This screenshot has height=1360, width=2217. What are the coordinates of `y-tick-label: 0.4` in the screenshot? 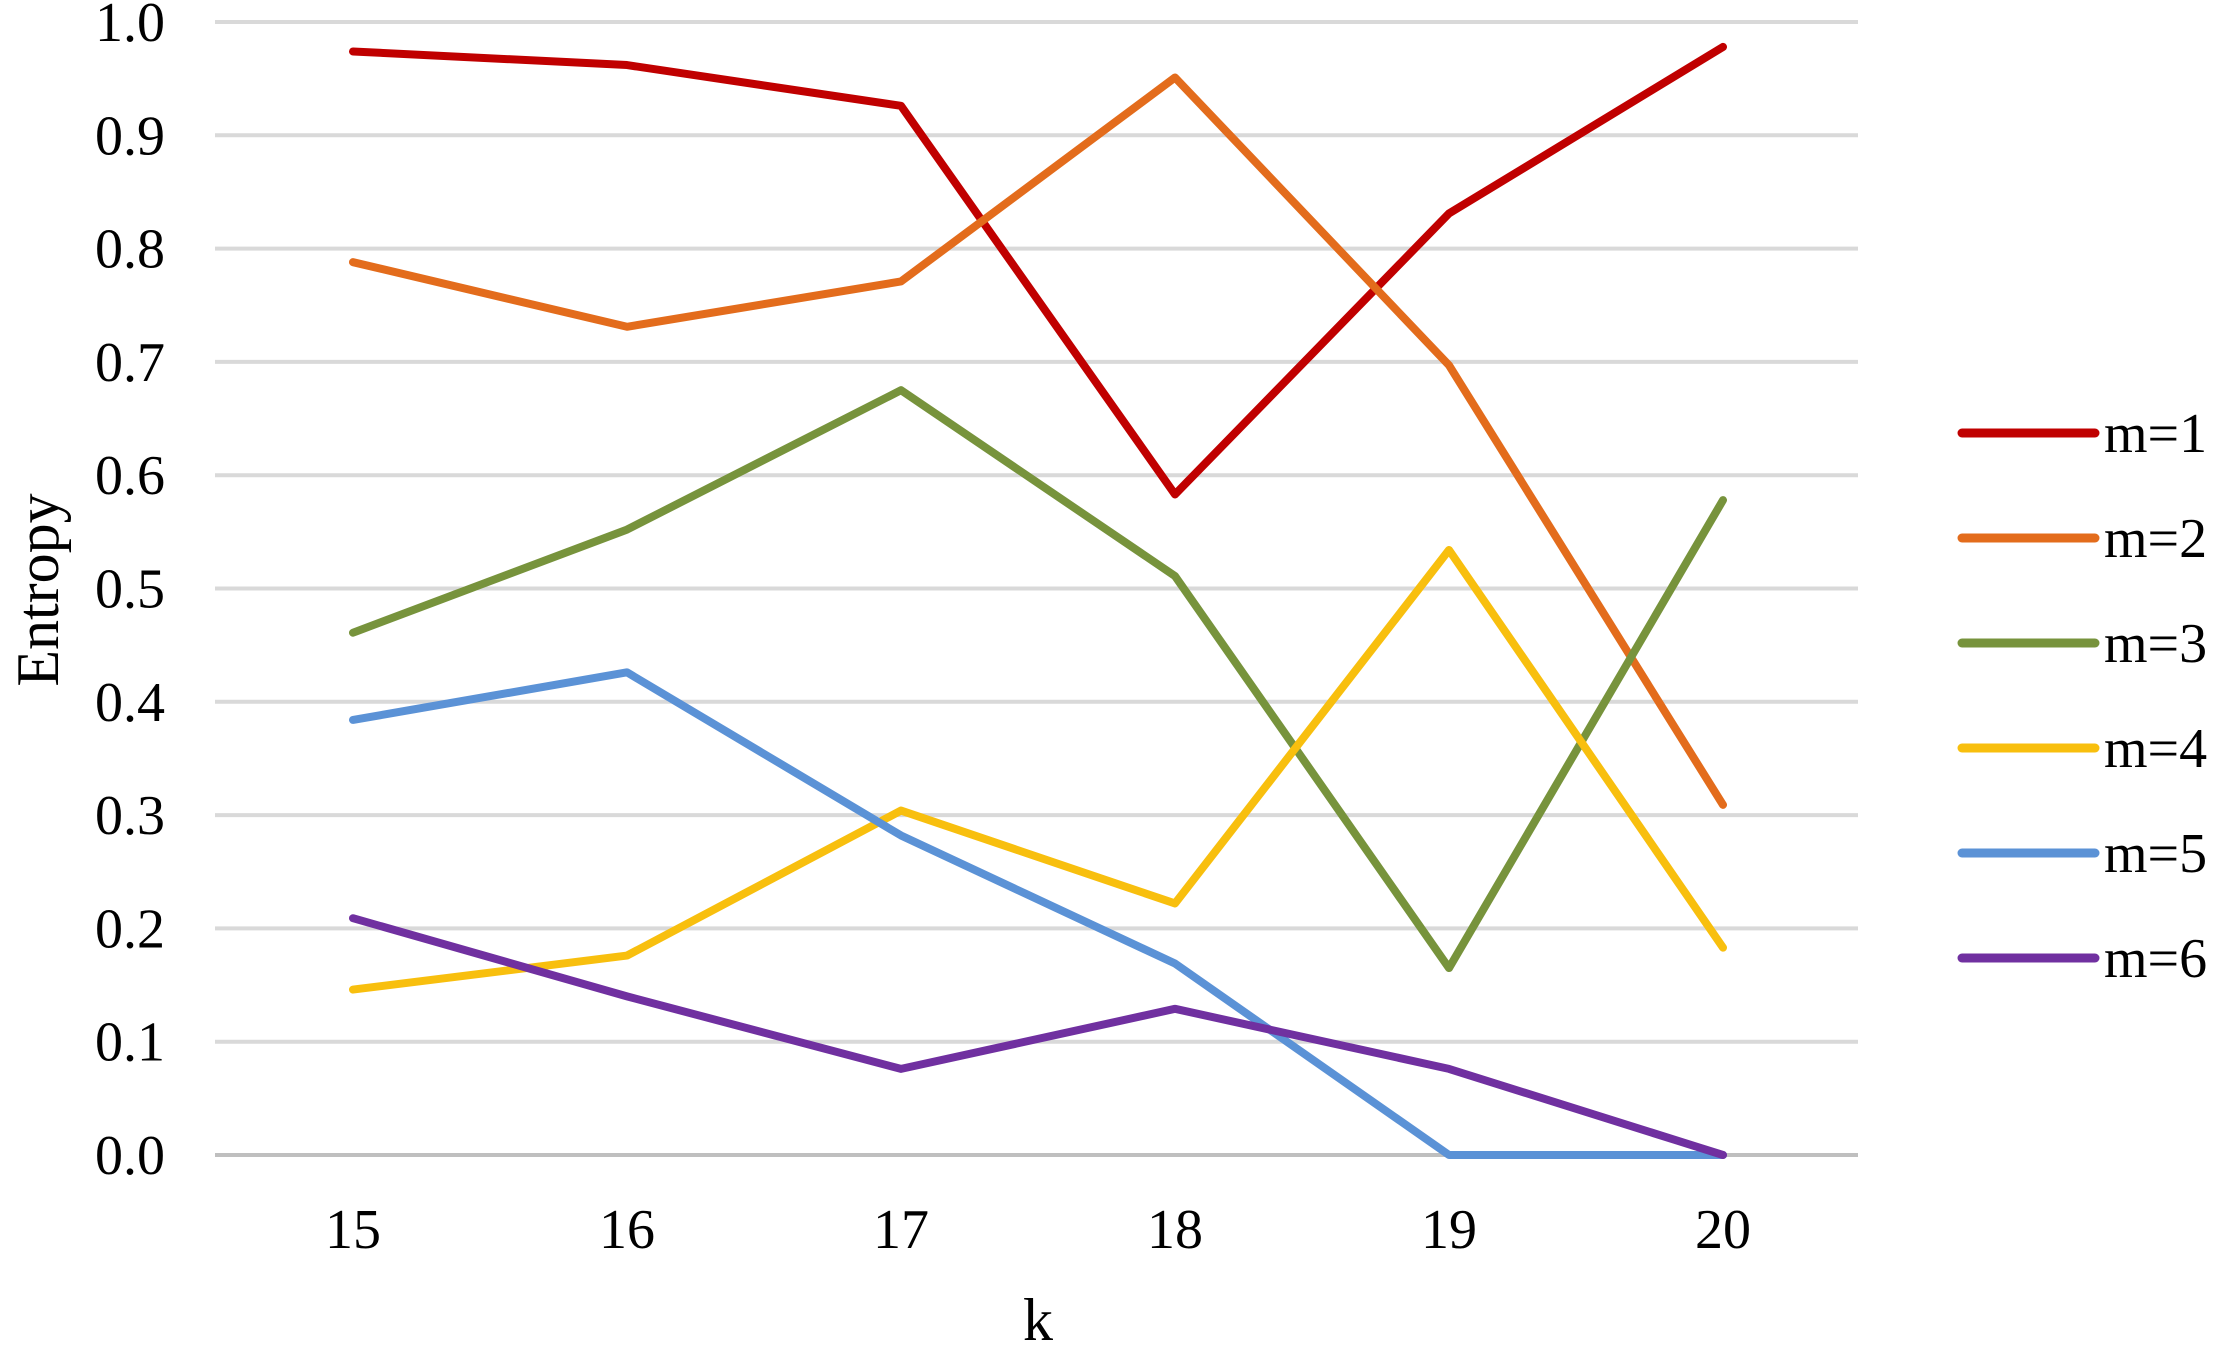 It's located at (130, 703).